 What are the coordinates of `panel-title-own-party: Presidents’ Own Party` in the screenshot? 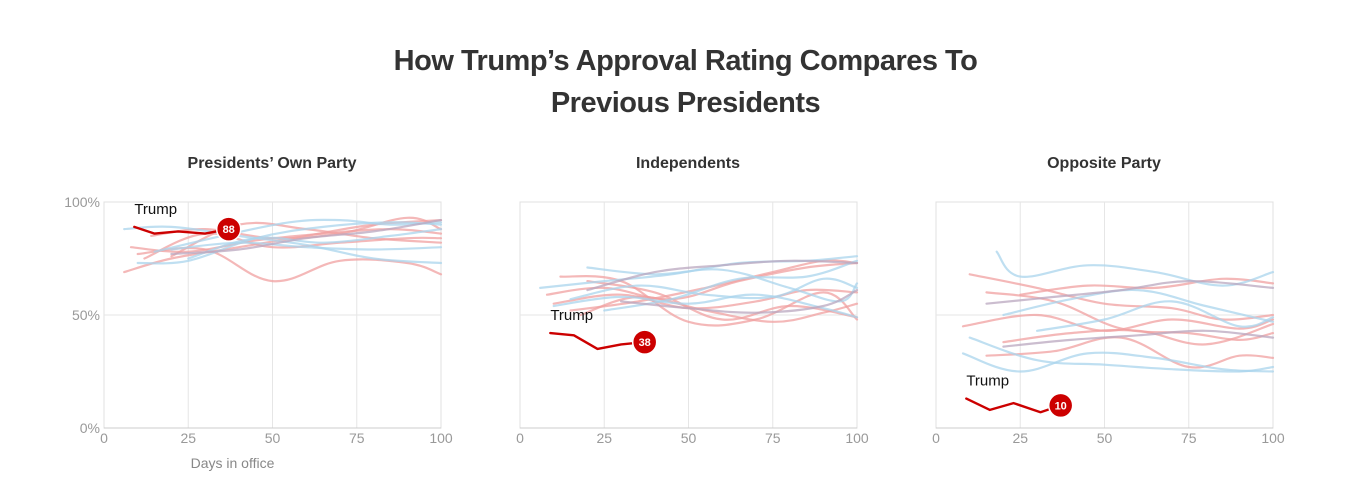 It's located at (272, 163).